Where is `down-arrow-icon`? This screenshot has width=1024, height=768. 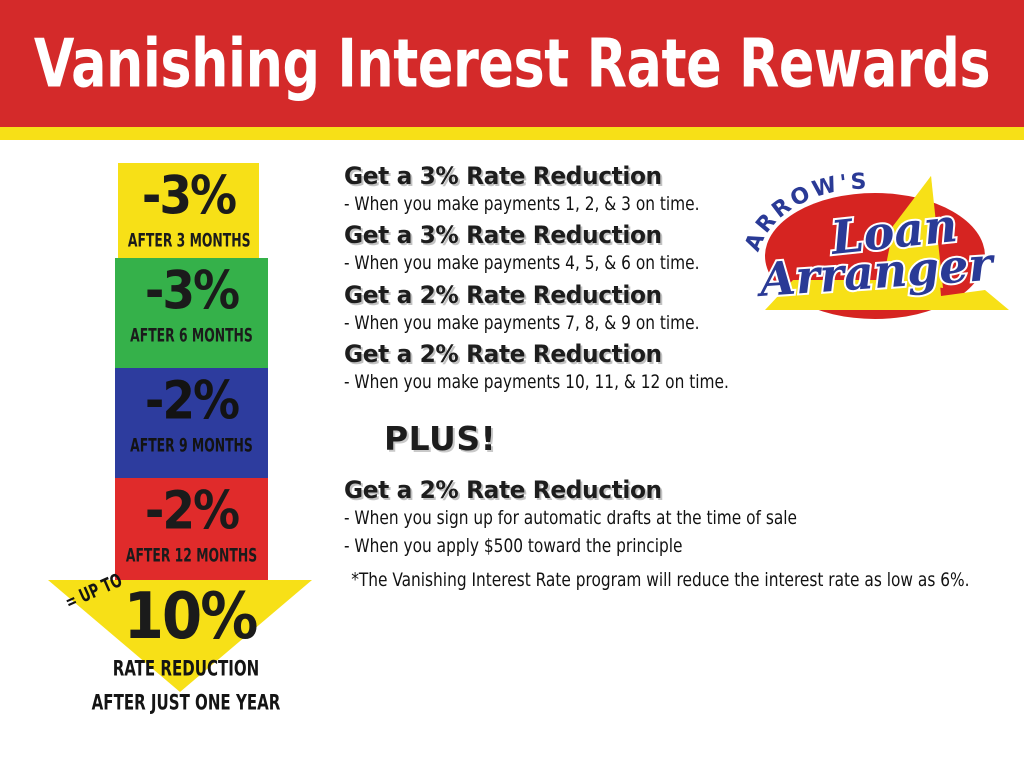 down-arrow-icon is located at coordinates (180, 636).